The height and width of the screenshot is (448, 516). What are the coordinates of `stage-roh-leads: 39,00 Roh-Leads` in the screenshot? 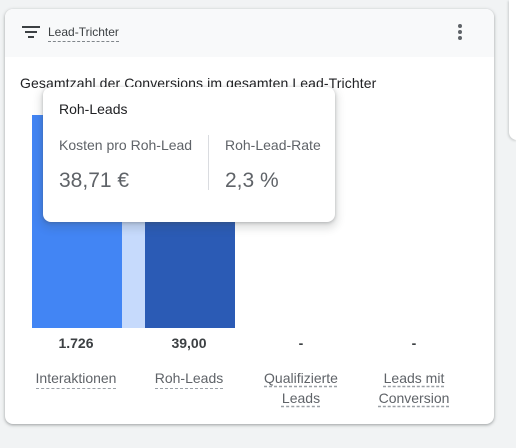 It's located at (189, 361).